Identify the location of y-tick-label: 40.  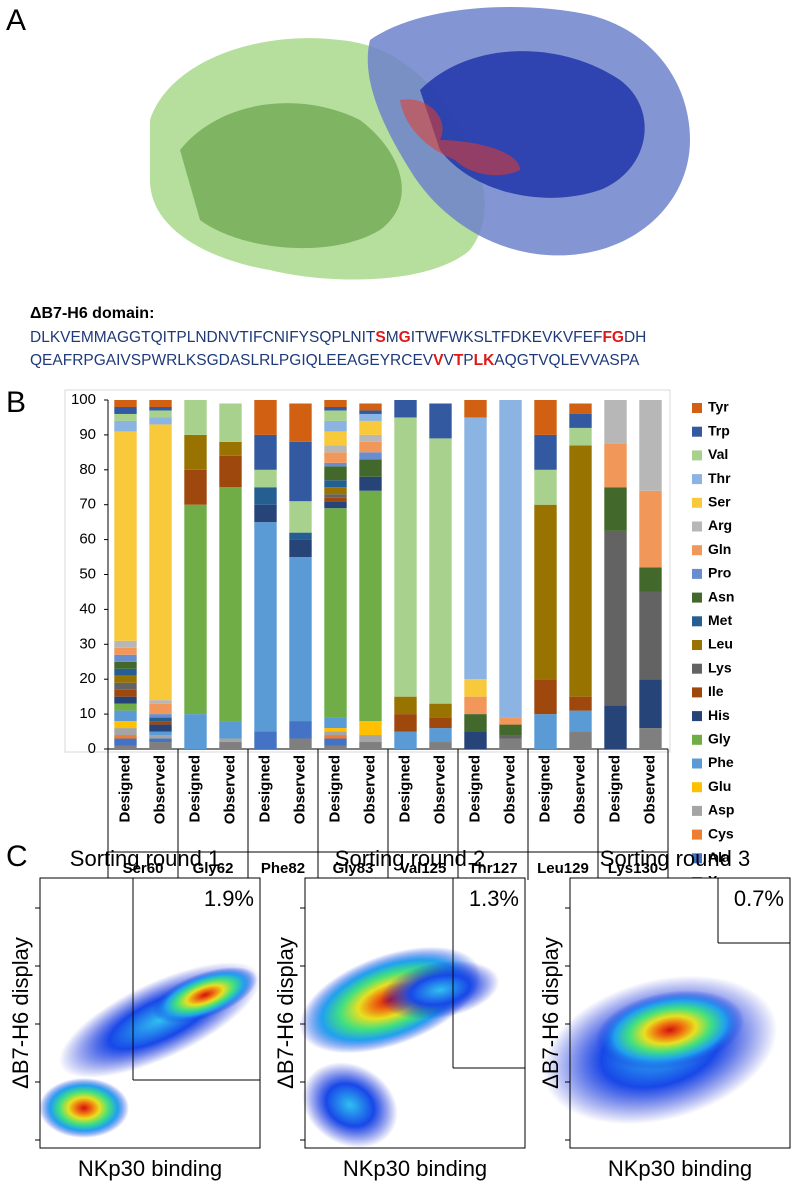
(87, 608).